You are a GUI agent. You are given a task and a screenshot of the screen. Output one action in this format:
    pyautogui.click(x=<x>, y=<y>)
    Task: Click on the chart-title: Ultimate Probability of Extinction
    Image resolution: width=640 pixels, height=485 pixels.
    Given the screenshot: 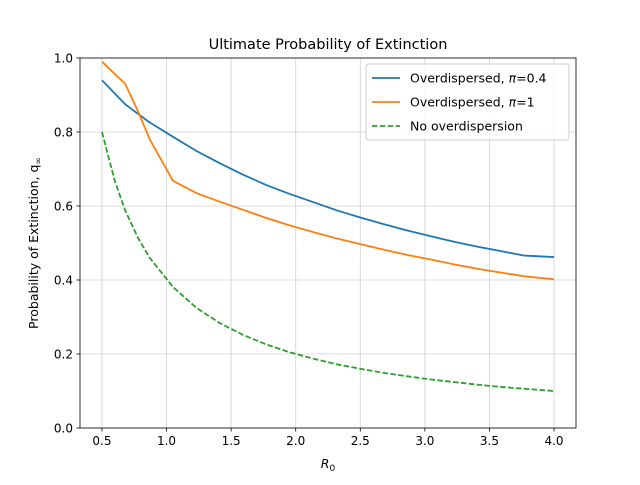 What is the action you would take?
    pyautogui.click(x=328, y=45)
    